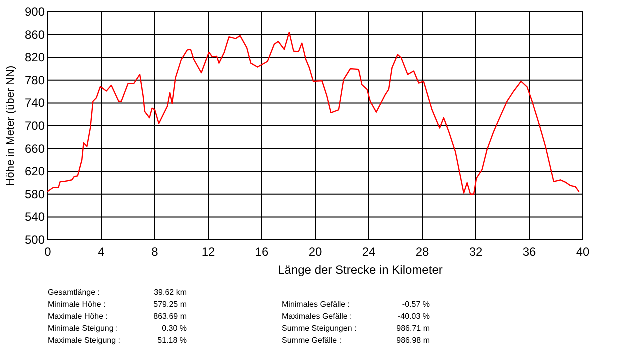 The image size is (640, 359). What do you see at coordinates (312, 340) in the screenshot?
I see `text: Summe Gefälle :` at bounding box center [312, 340].